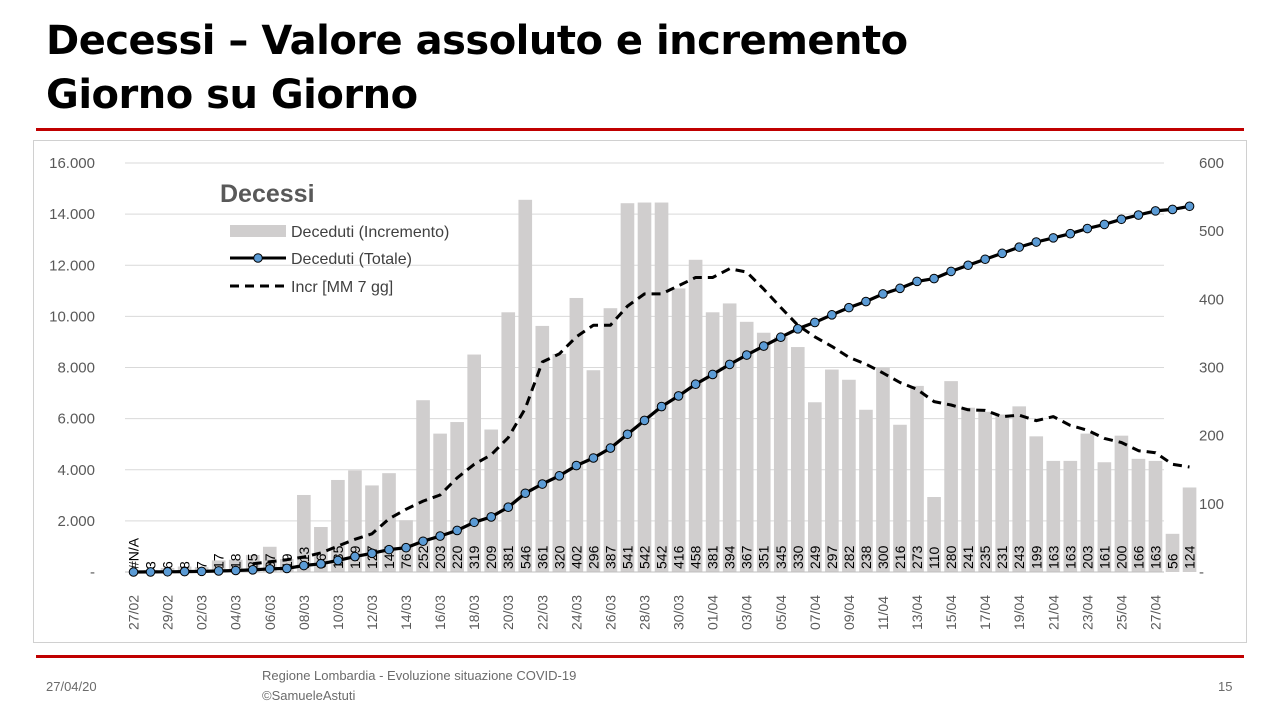 The height and width of the screenshot is (720, 1280). Describe the element at coordinates (202, 565) in the screenshot. I see `data-label: 7` at that location.